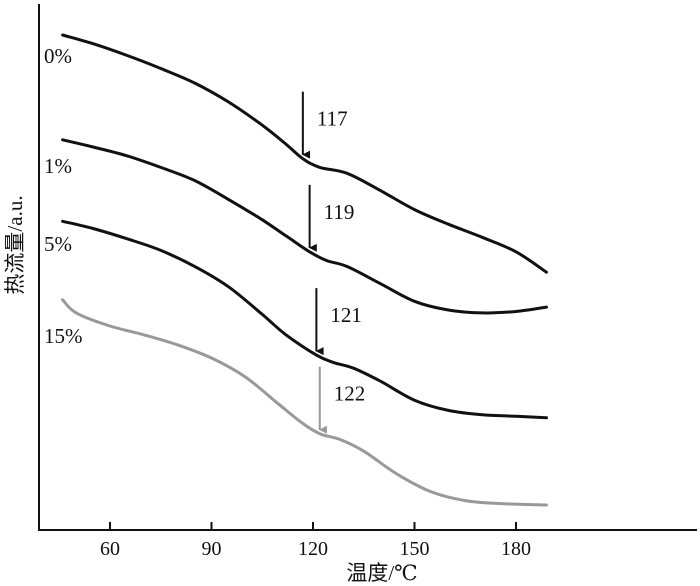 The image size is (700, 586). I want to click on annotation-label: 119, so click(339, 212).